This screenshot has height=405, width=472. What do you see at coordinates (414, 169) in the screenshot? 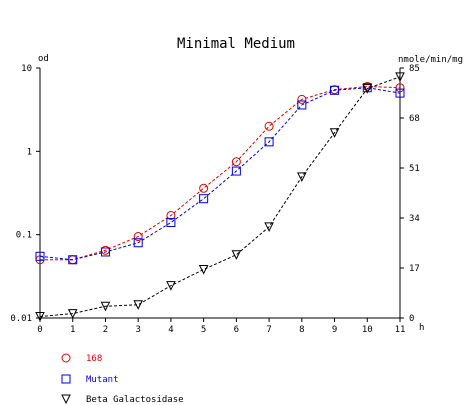
I see `right-tick-label: 51` at bounding box center [414, 169].